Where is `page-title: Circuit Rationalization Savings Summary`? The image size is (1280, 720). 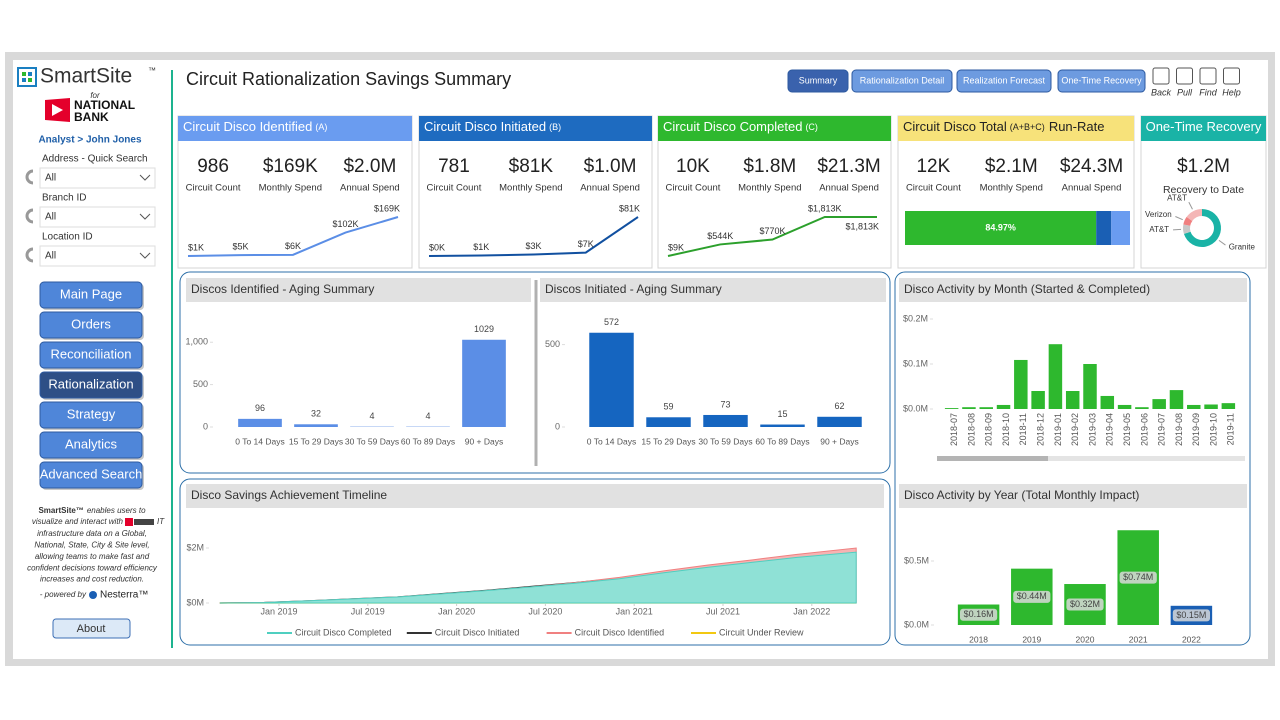 page-title: Circuit Rationalization Savings Summary is located at coordinates (348, 79).